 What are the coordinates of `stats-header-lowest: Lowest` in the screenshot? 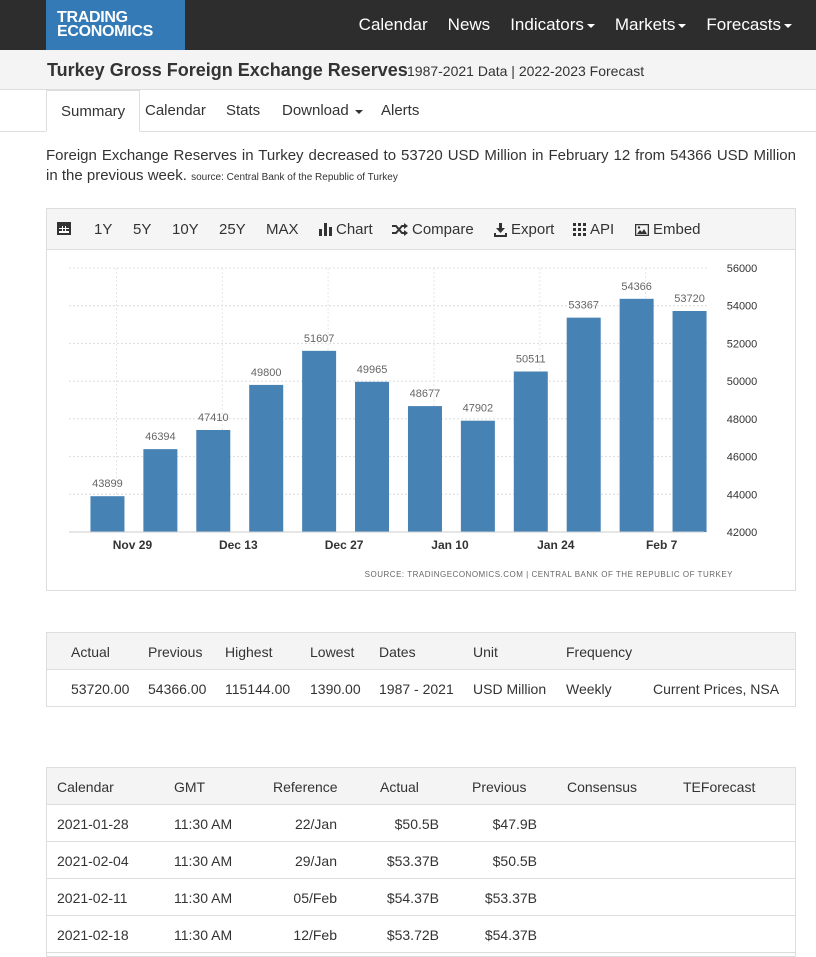 It's located at (332, 652).